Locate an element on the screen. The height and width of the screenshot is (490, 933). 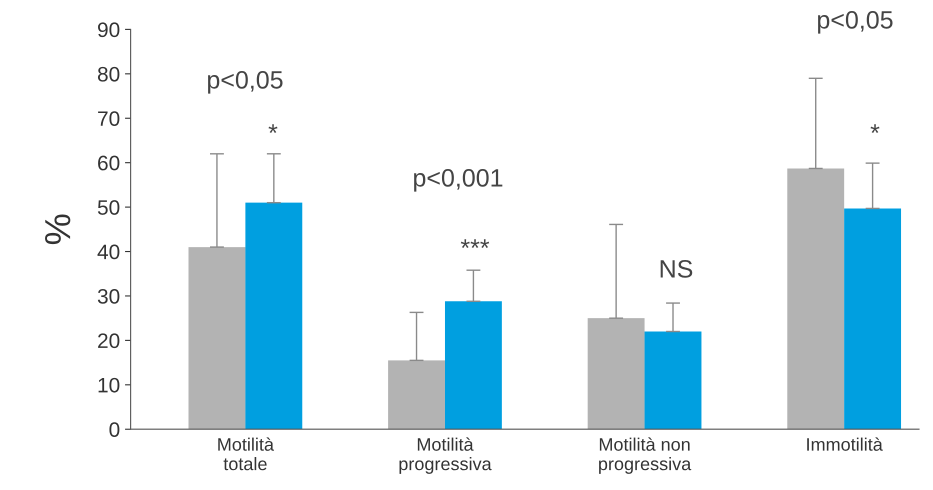
y-tick-label: 20 is located at coordinates (109, 340).